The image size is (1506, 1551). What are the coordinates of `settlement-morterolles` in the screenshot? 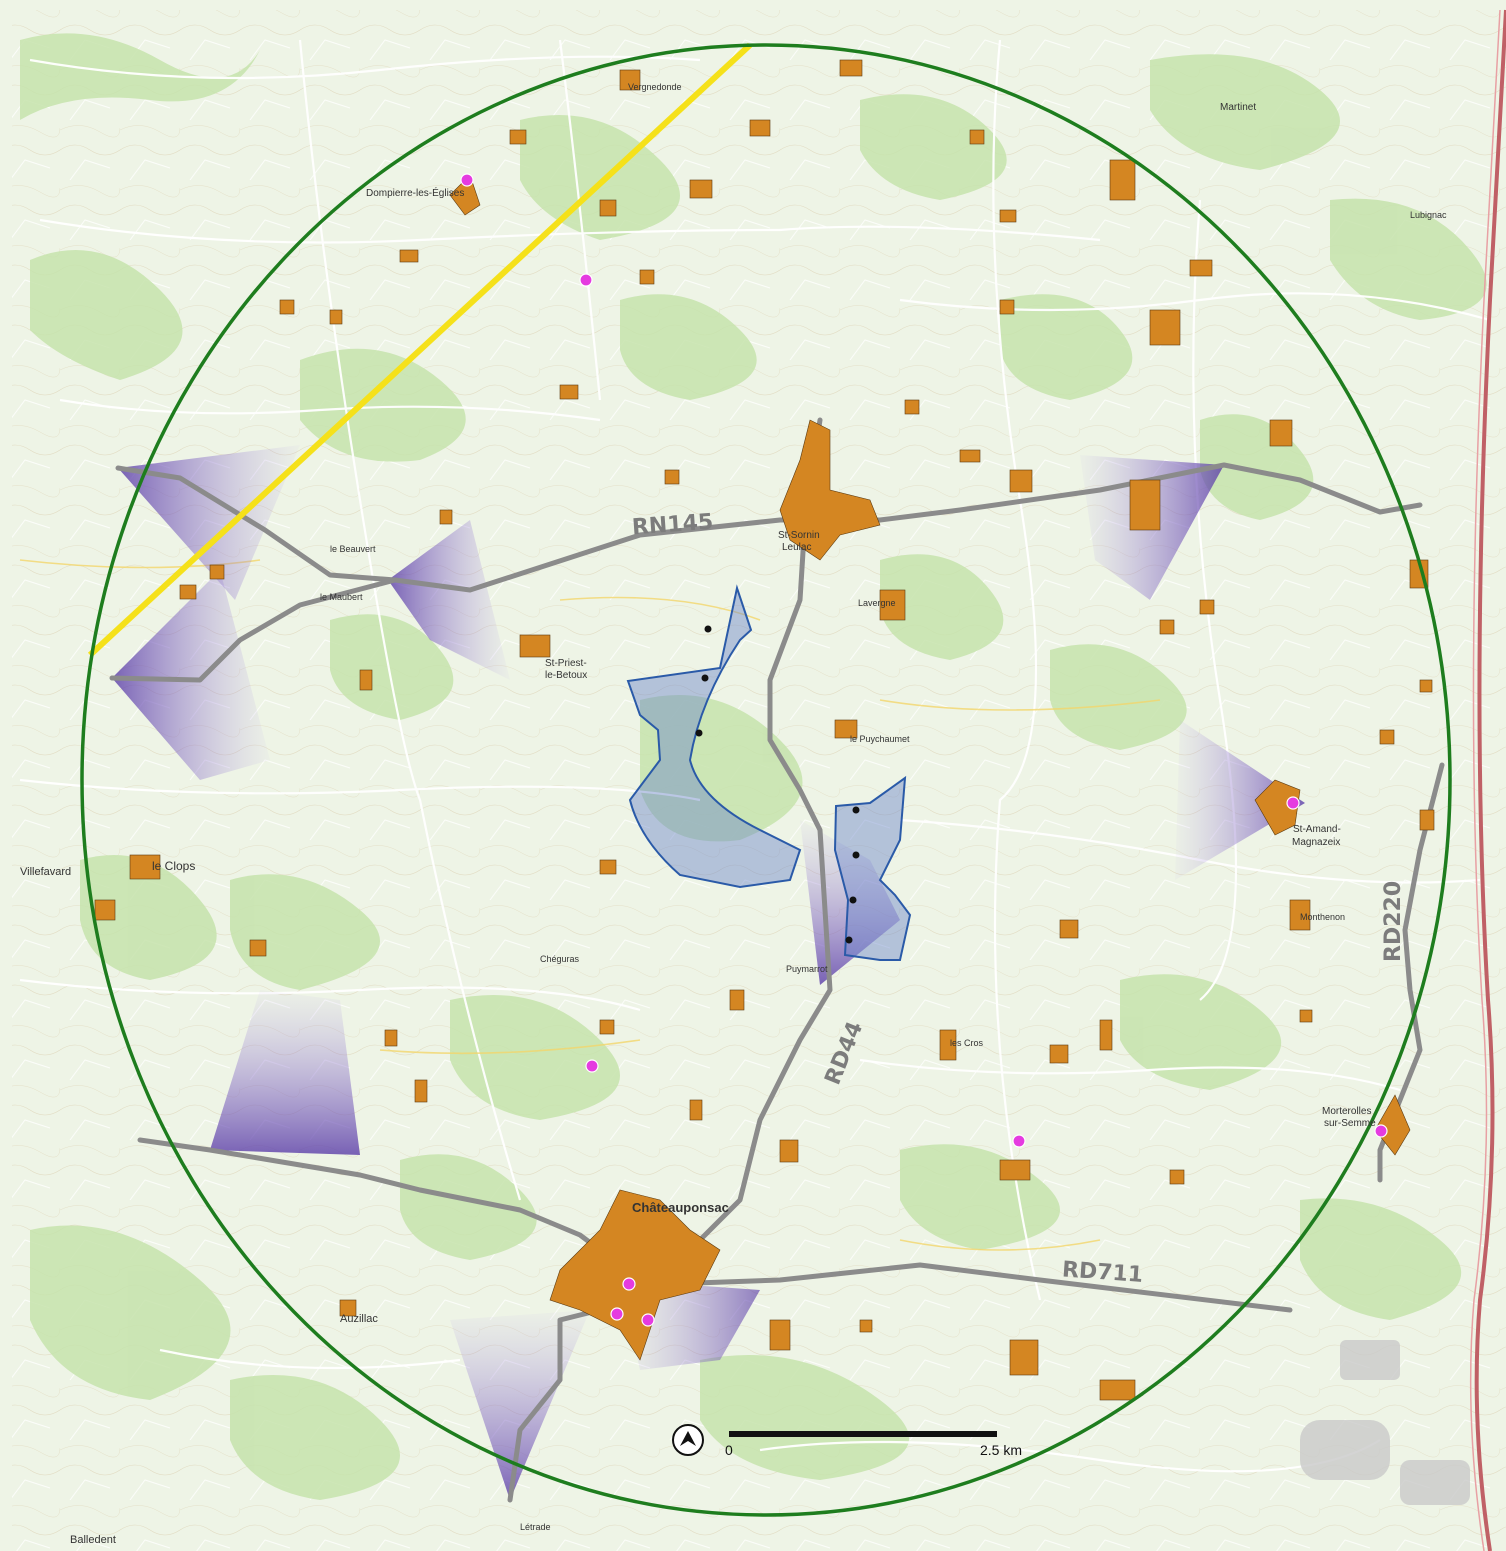 It's located at (1392, 1125).